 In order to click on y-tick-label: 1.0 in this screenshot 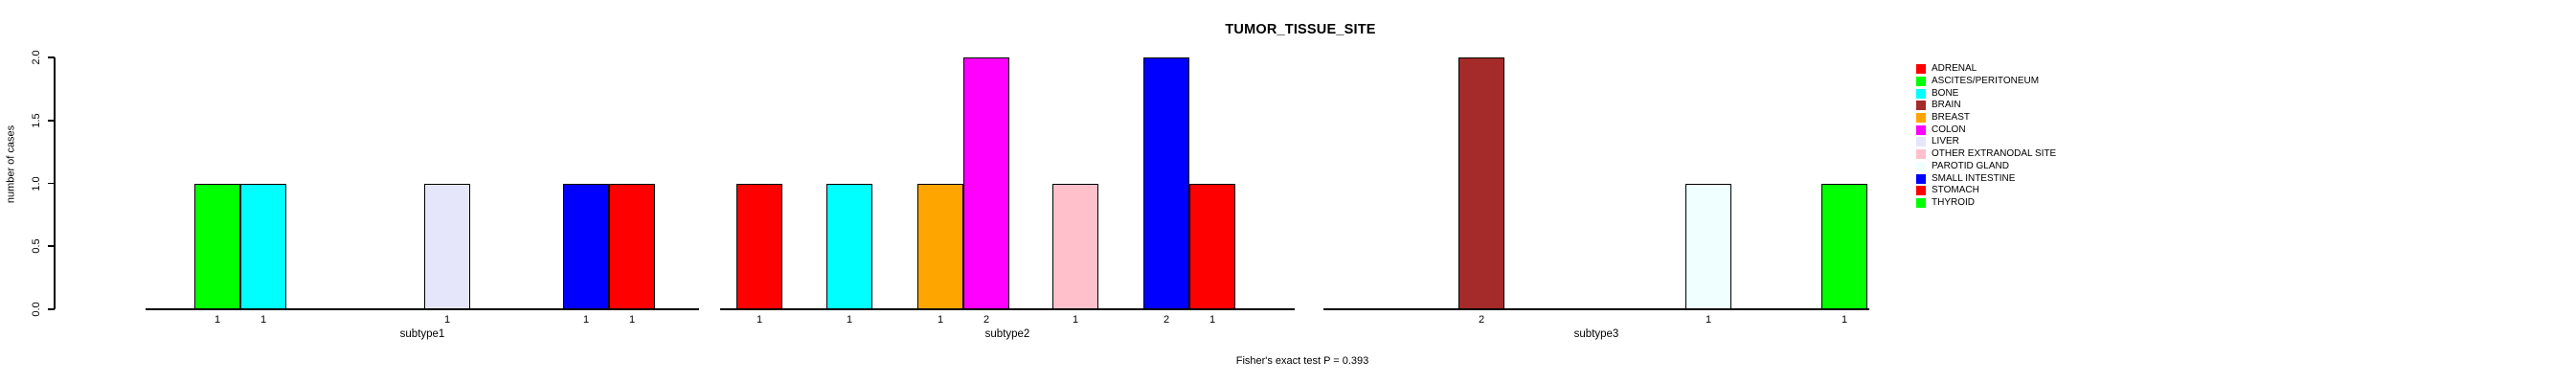, I will do `click(36, 184)`.